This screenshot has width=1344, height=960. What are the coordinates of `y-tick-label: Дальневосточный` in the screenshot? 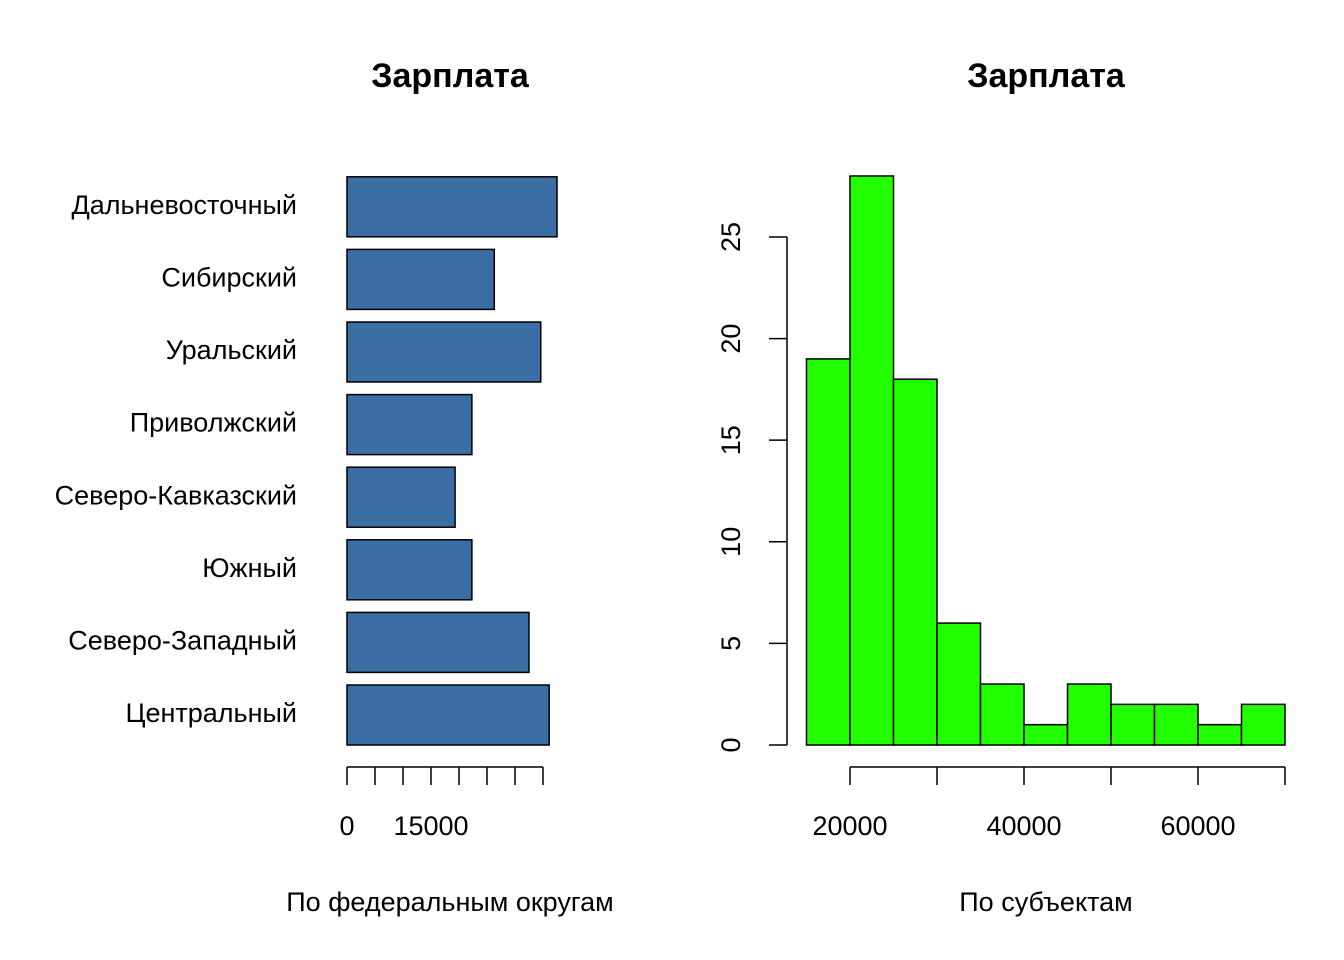 It's located at (184, 205).